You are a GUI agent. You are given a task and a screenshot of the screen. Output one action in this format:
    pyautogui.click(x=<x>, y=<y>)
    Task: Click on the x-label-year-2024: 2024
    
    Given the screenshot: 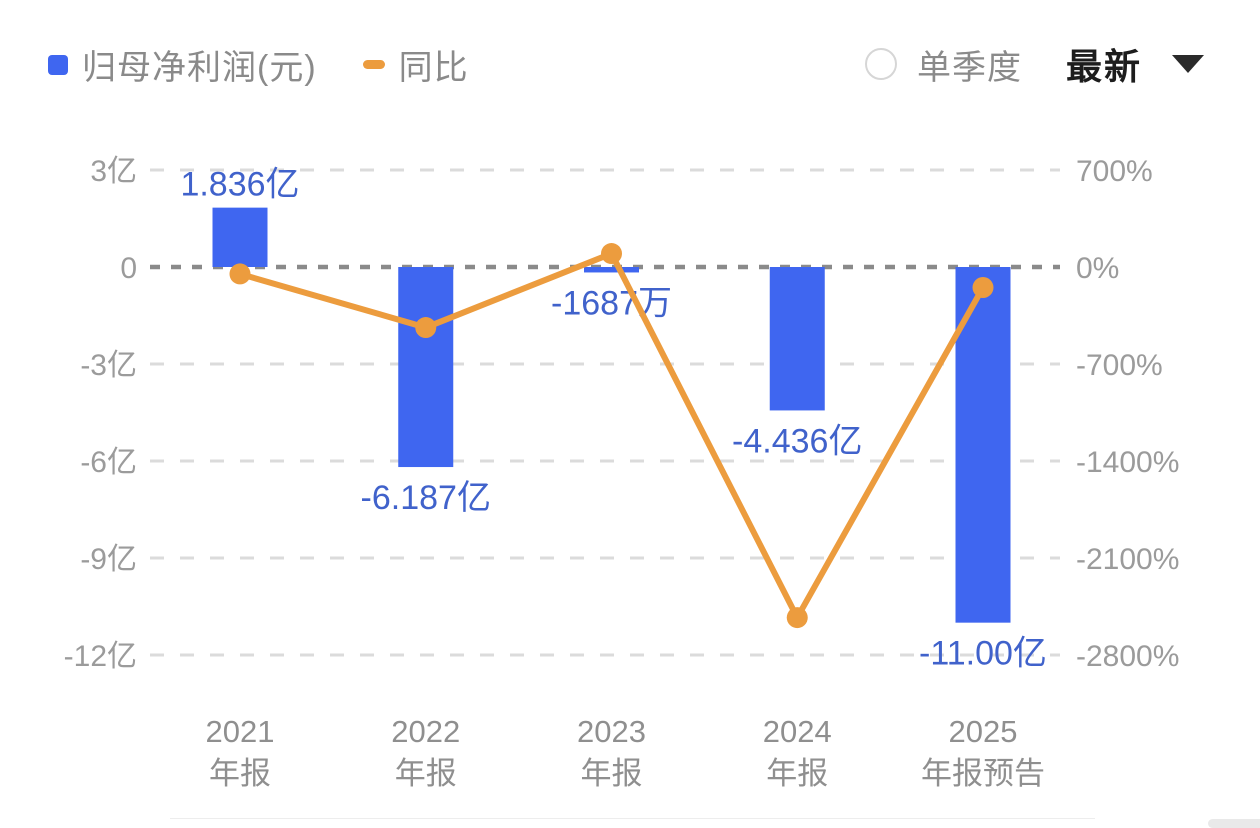 What is the action you would take?
    pyautogui.click(x=797, y=731)
    